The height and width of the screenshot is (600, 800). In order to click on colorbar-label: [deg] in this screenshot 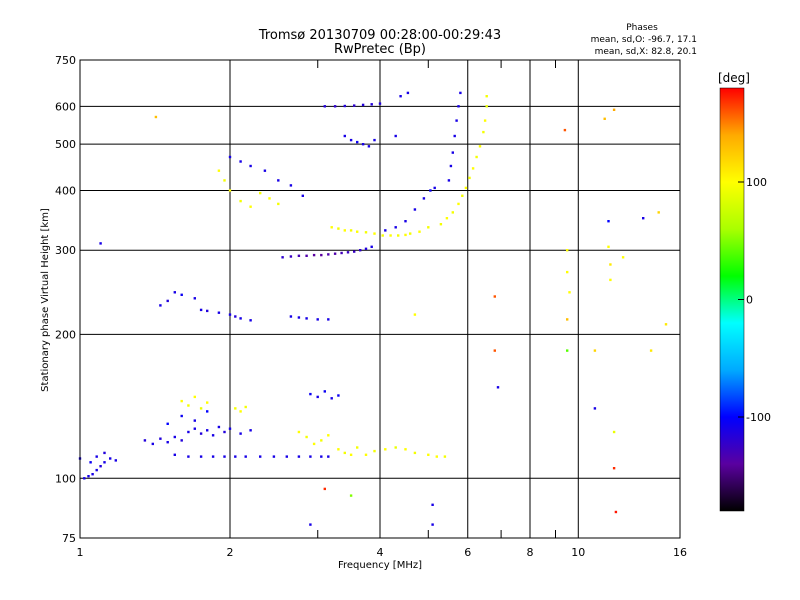, I will do `click(734, 78)`.